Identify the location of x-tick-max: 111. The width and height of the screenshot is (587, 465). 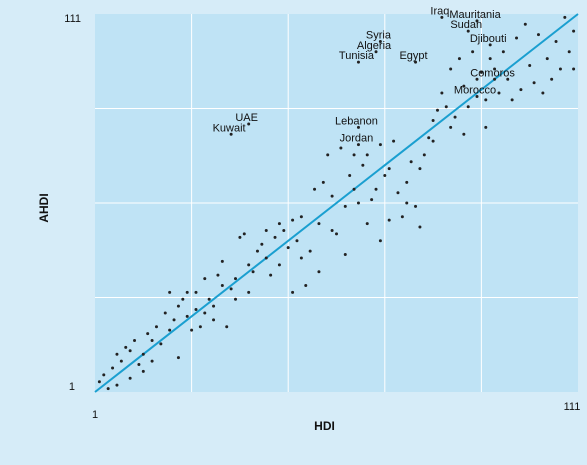
(572, 407).